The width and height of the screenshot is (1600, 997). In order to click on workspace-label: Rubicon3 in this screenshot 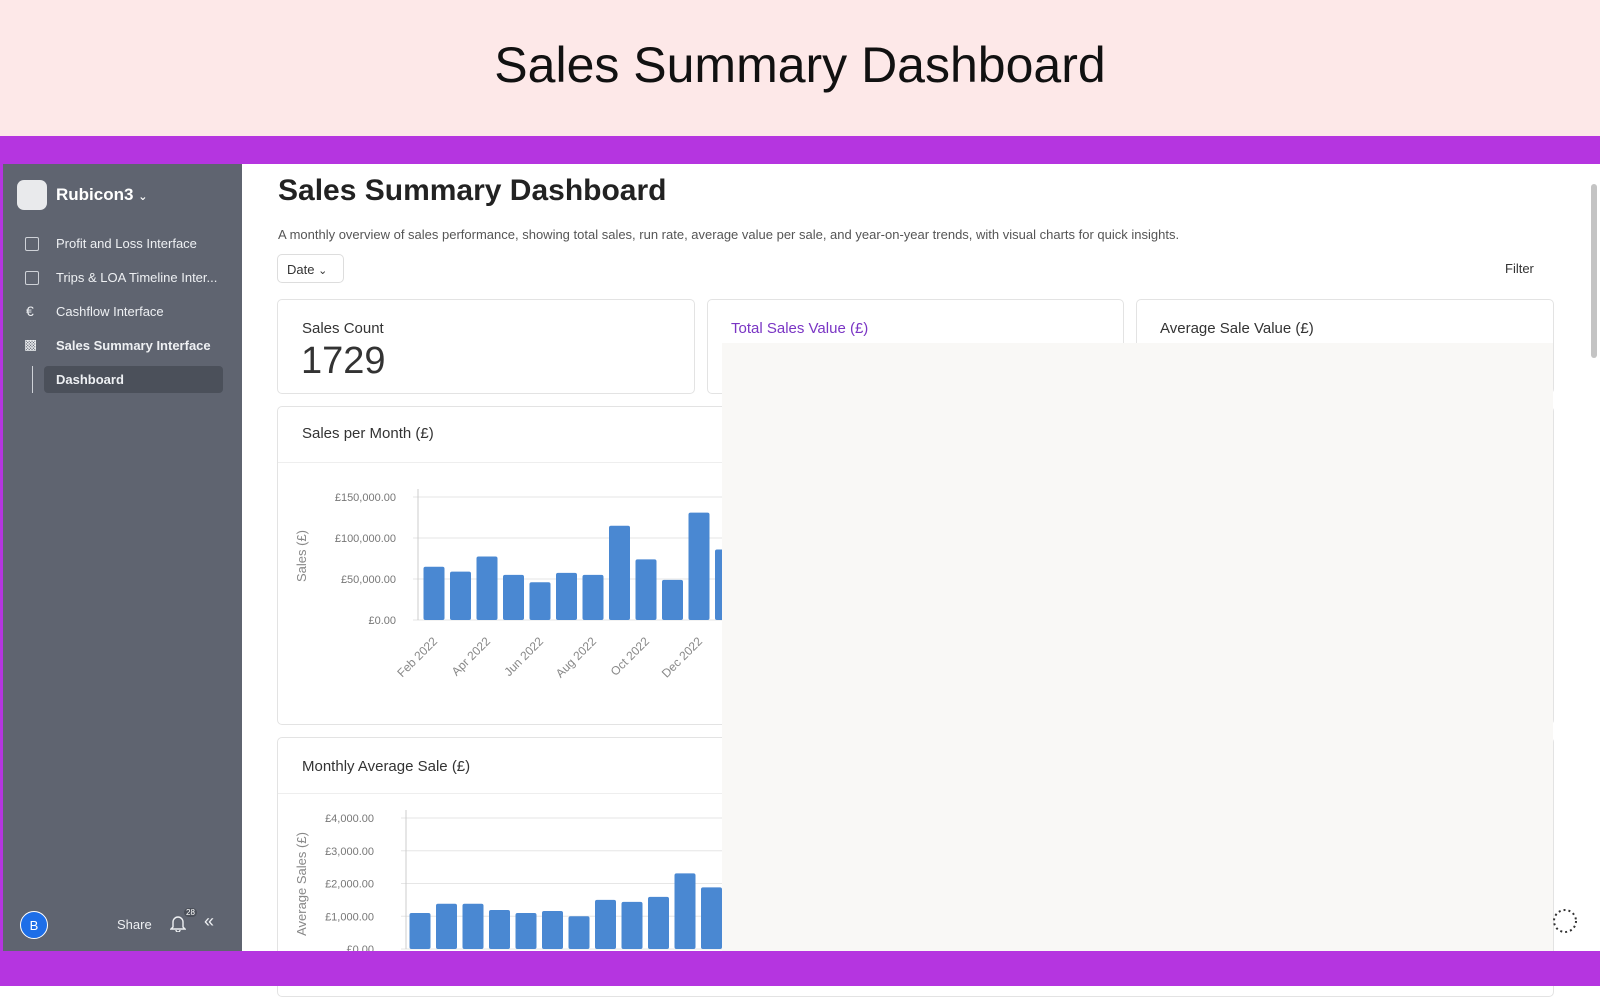, I will do `click(95, 194)`.